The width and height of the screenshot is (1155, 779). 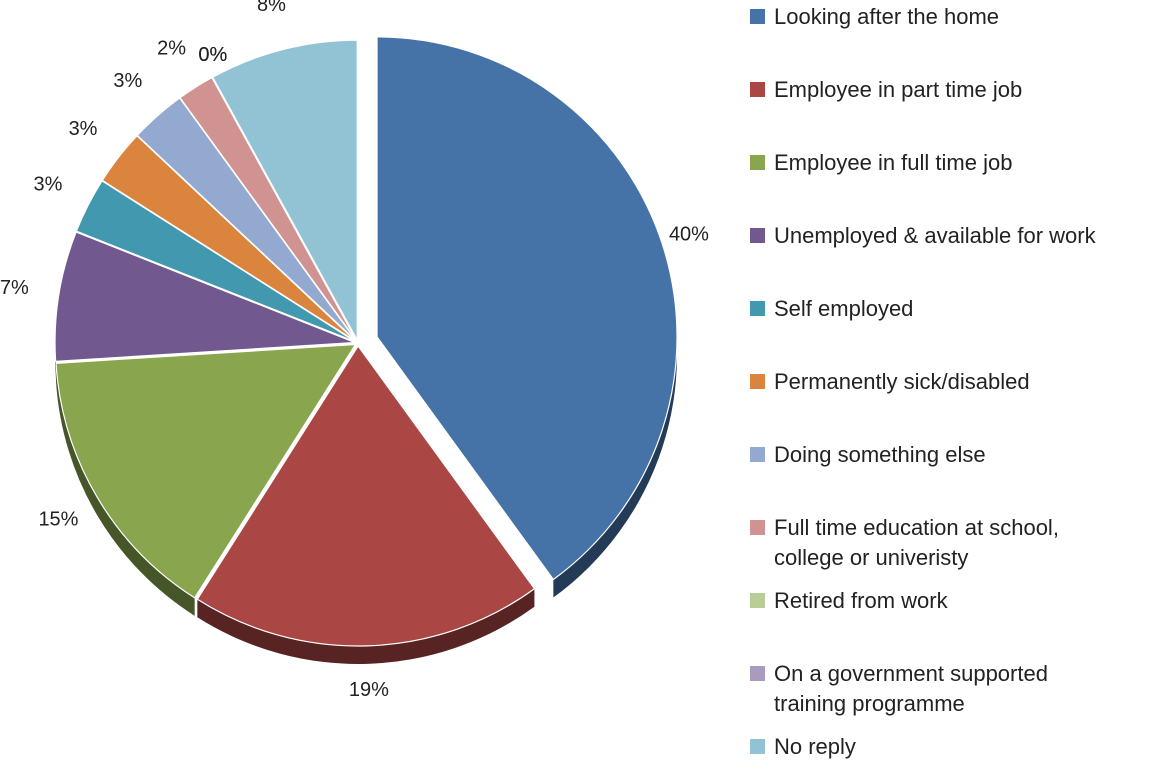 What do you see at coordinates (125, 489) in the screenshot?
I see `slice-side-employee-in-full-time-job` at bounding box center [125, 489].